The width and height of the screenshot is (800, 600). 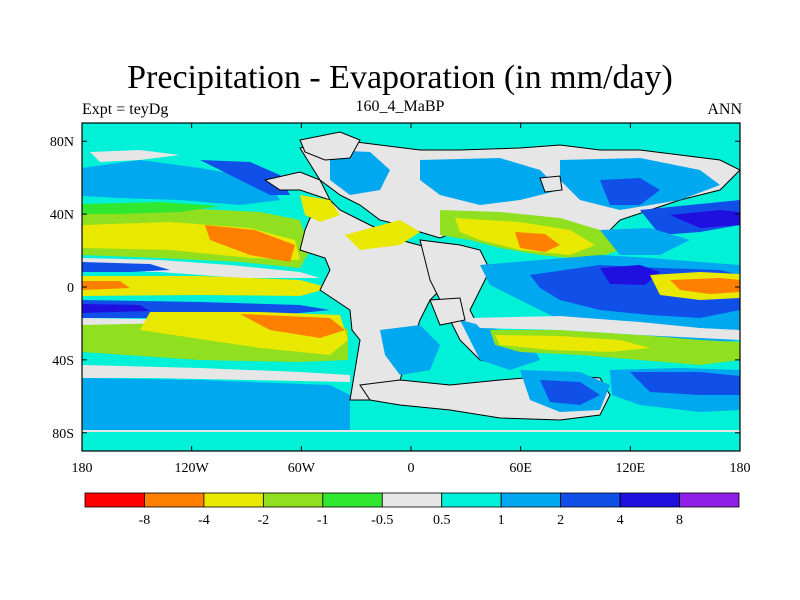 What do you see at coordinates (151, 208) in the screenshot?
I see `field-np-lime` at bounding box center [151, 208].